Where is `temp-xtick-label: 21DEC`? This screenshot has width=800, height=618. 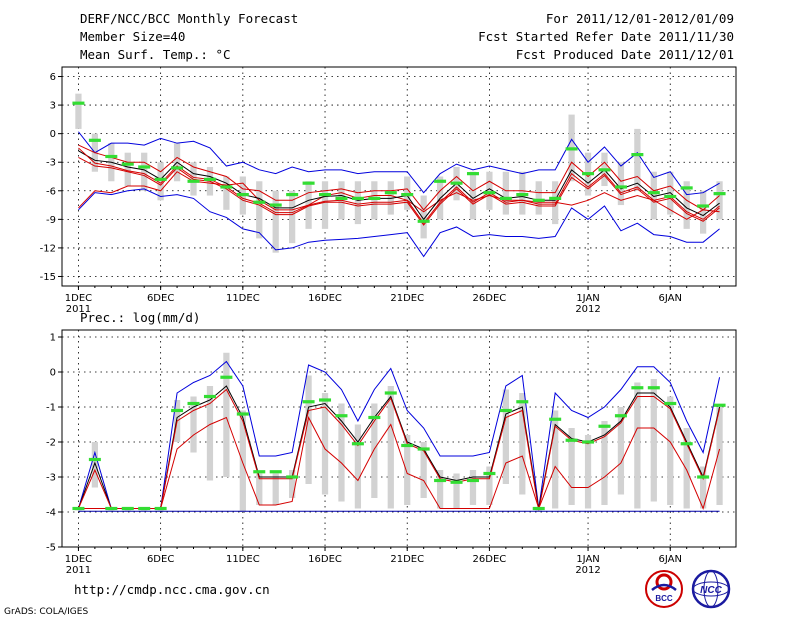
temp-xtick-label: 21DEC is located at coordinates (407, 298).